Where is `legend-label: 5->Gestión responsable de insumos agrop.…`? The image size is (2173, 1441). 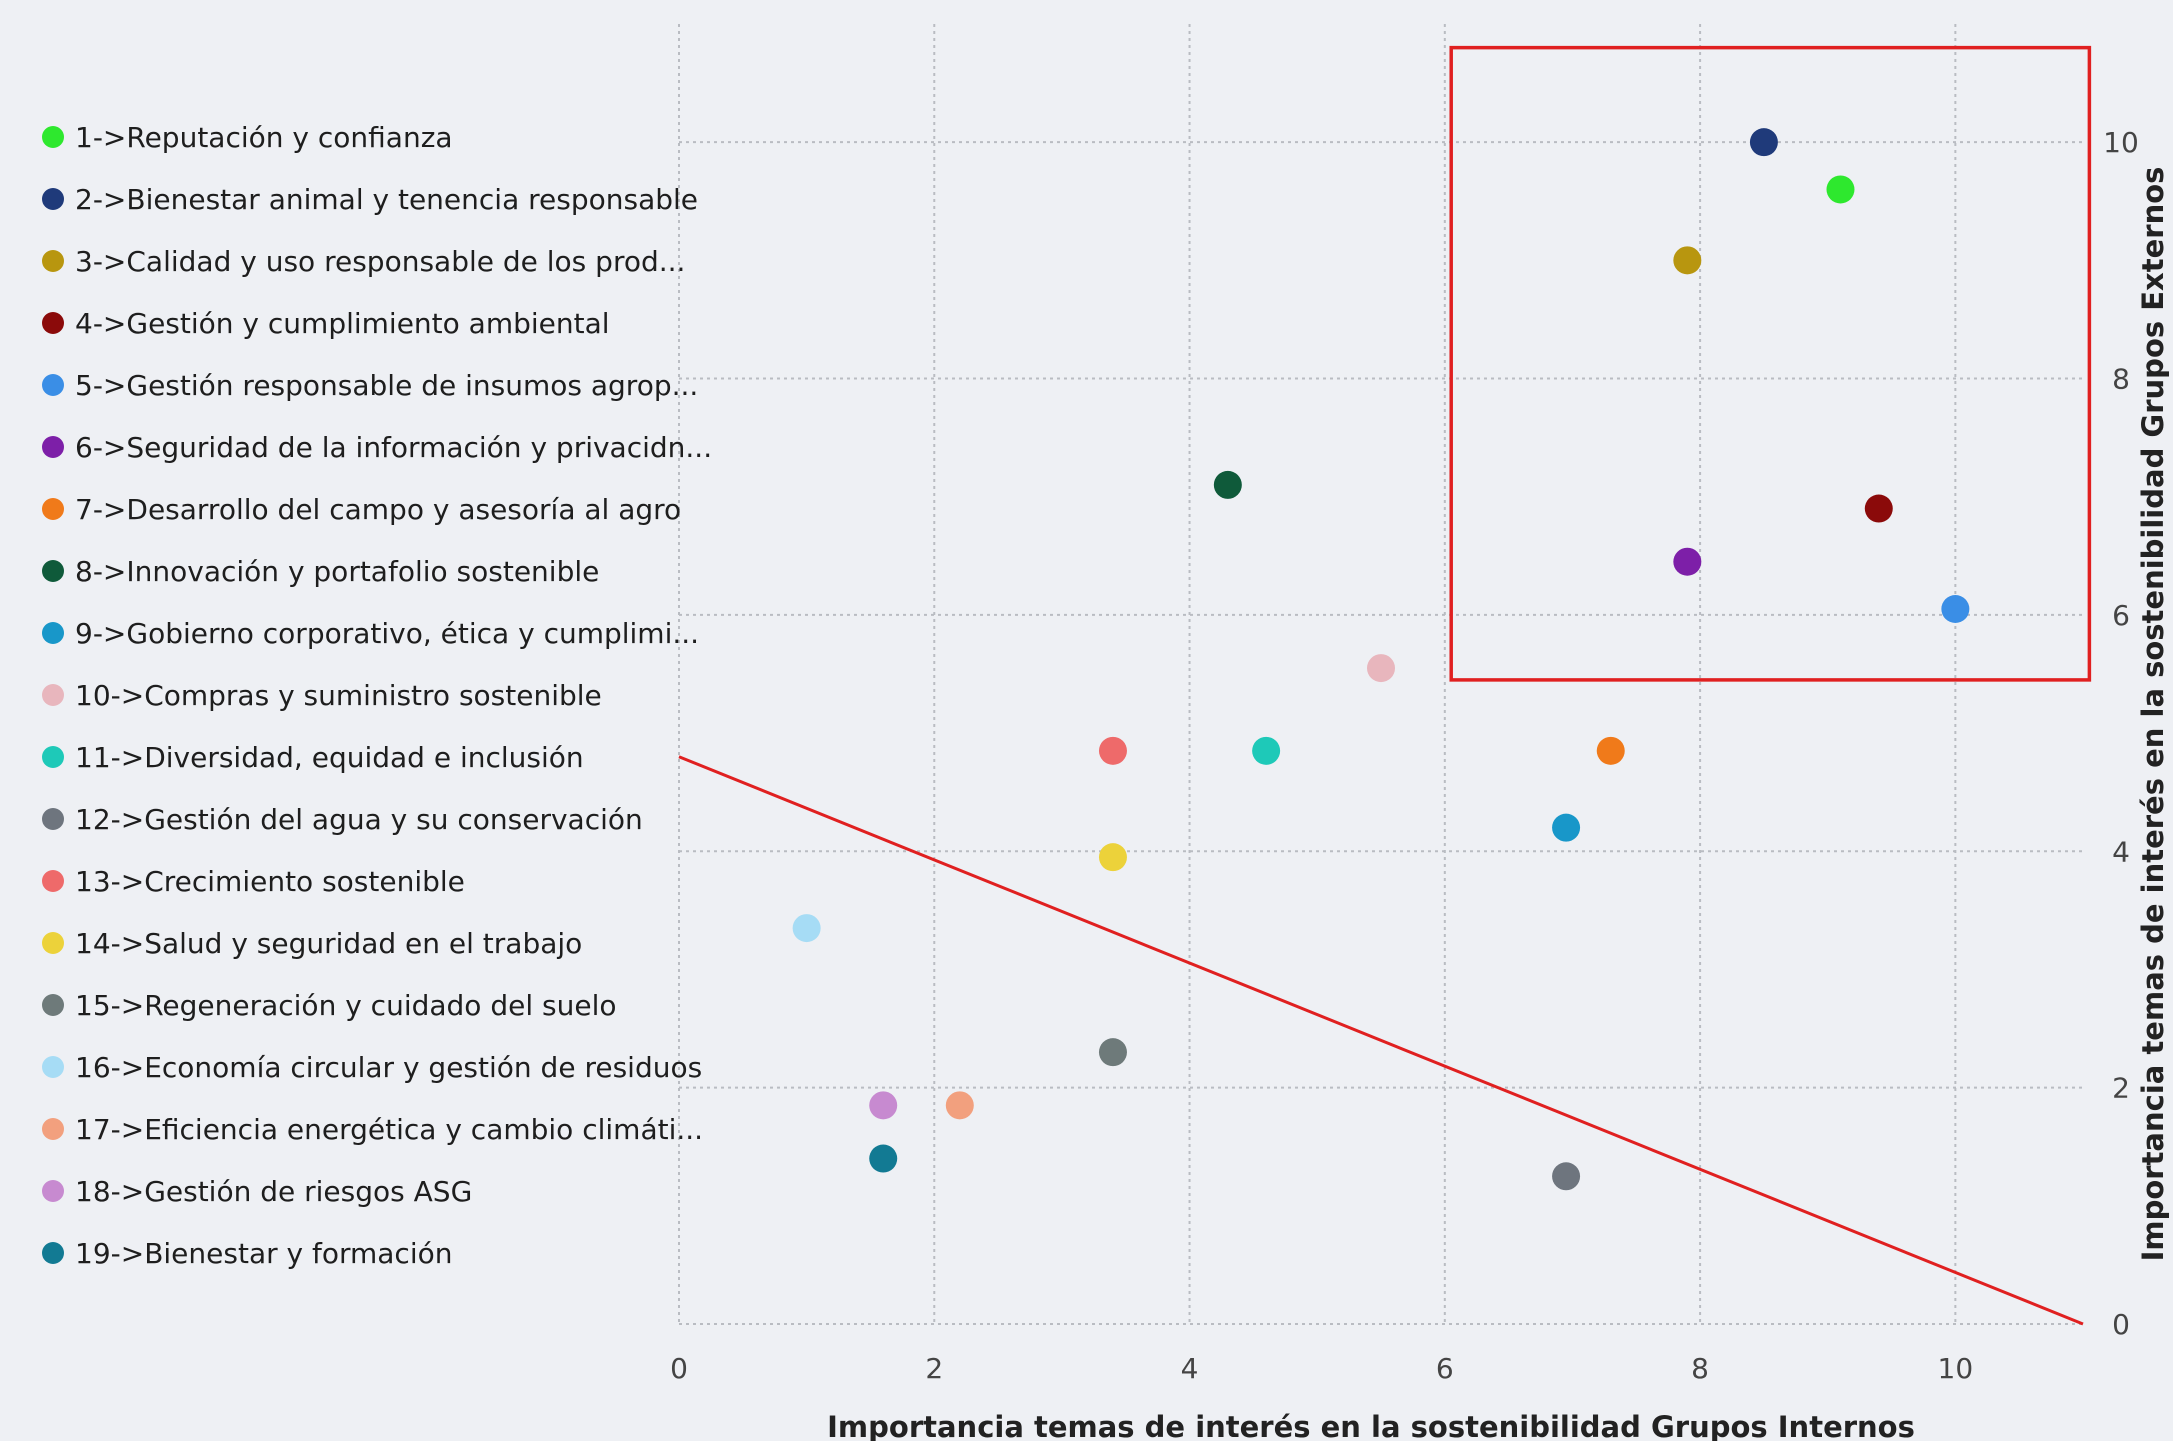
legend-label: 5->Gestión responsable de insumos agrop.… is located at coordinates (386, 385).